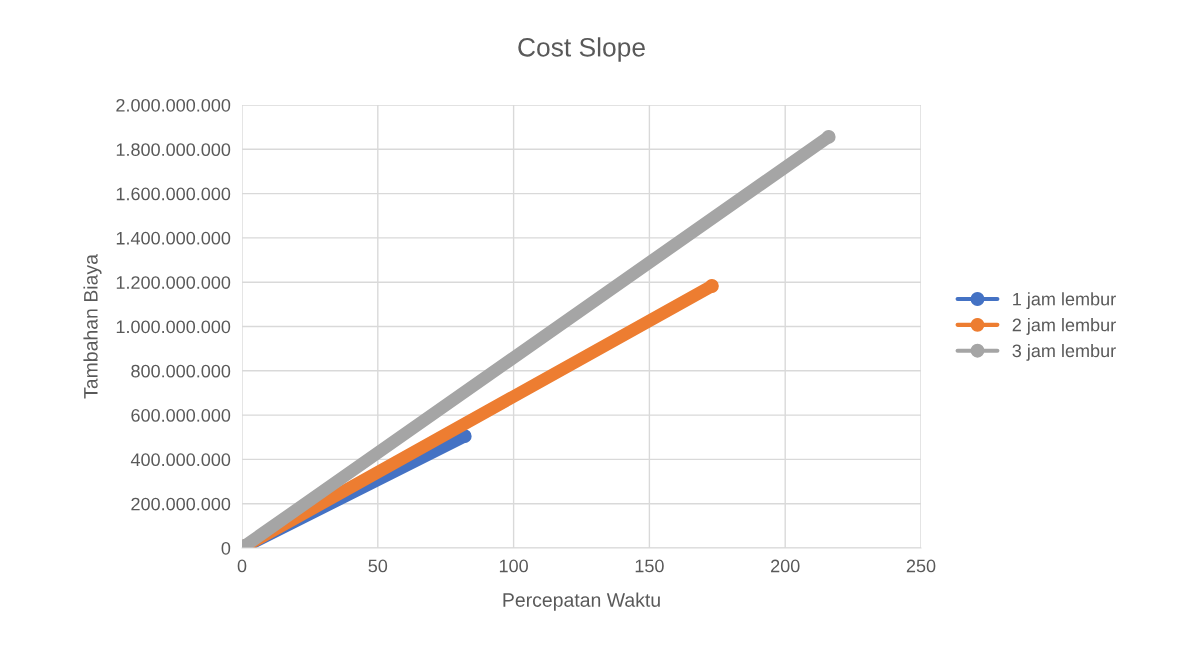 This screenshot has height=663, width=1198. Describe the element at coordinates (181, 415) in the screenshot. I see `y-tick-label: 600.000.000` at that location.